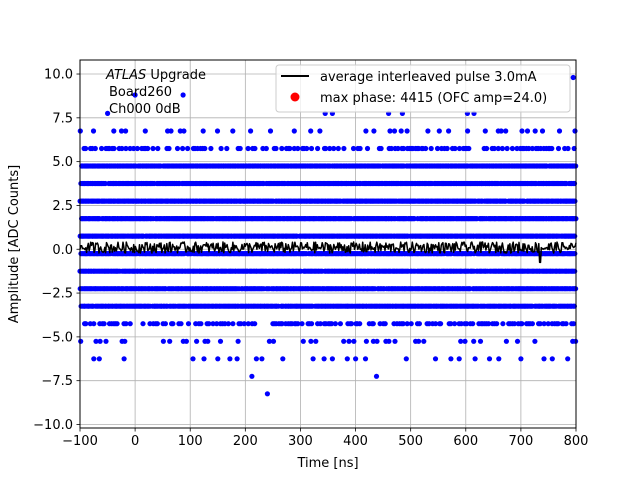 The image size is (640, 484). What do you see at coordinates (145, 109) in the screenshot?
I see `annotation-line3: Ch000 0dB` at bounding box center [145, 109].